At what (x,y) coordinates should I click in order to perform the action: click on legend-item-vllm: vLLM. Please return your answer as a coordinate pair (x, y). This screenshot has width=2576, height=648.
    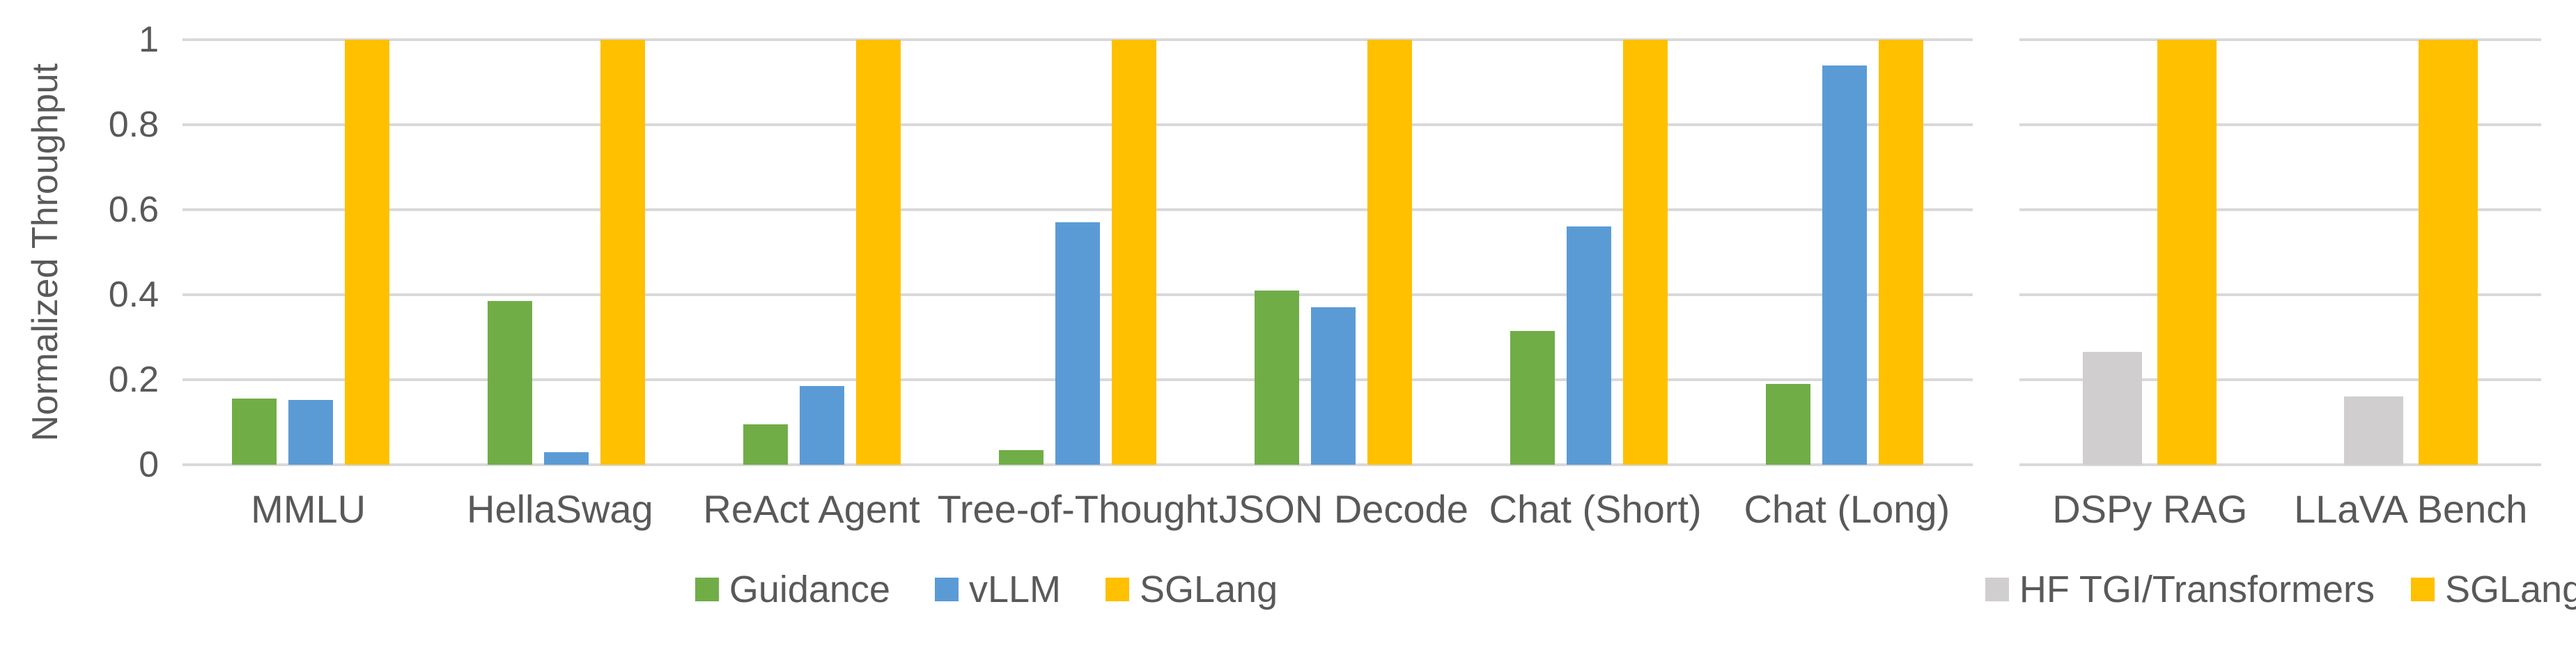
    Looking at the image, I should click on (998, 589).